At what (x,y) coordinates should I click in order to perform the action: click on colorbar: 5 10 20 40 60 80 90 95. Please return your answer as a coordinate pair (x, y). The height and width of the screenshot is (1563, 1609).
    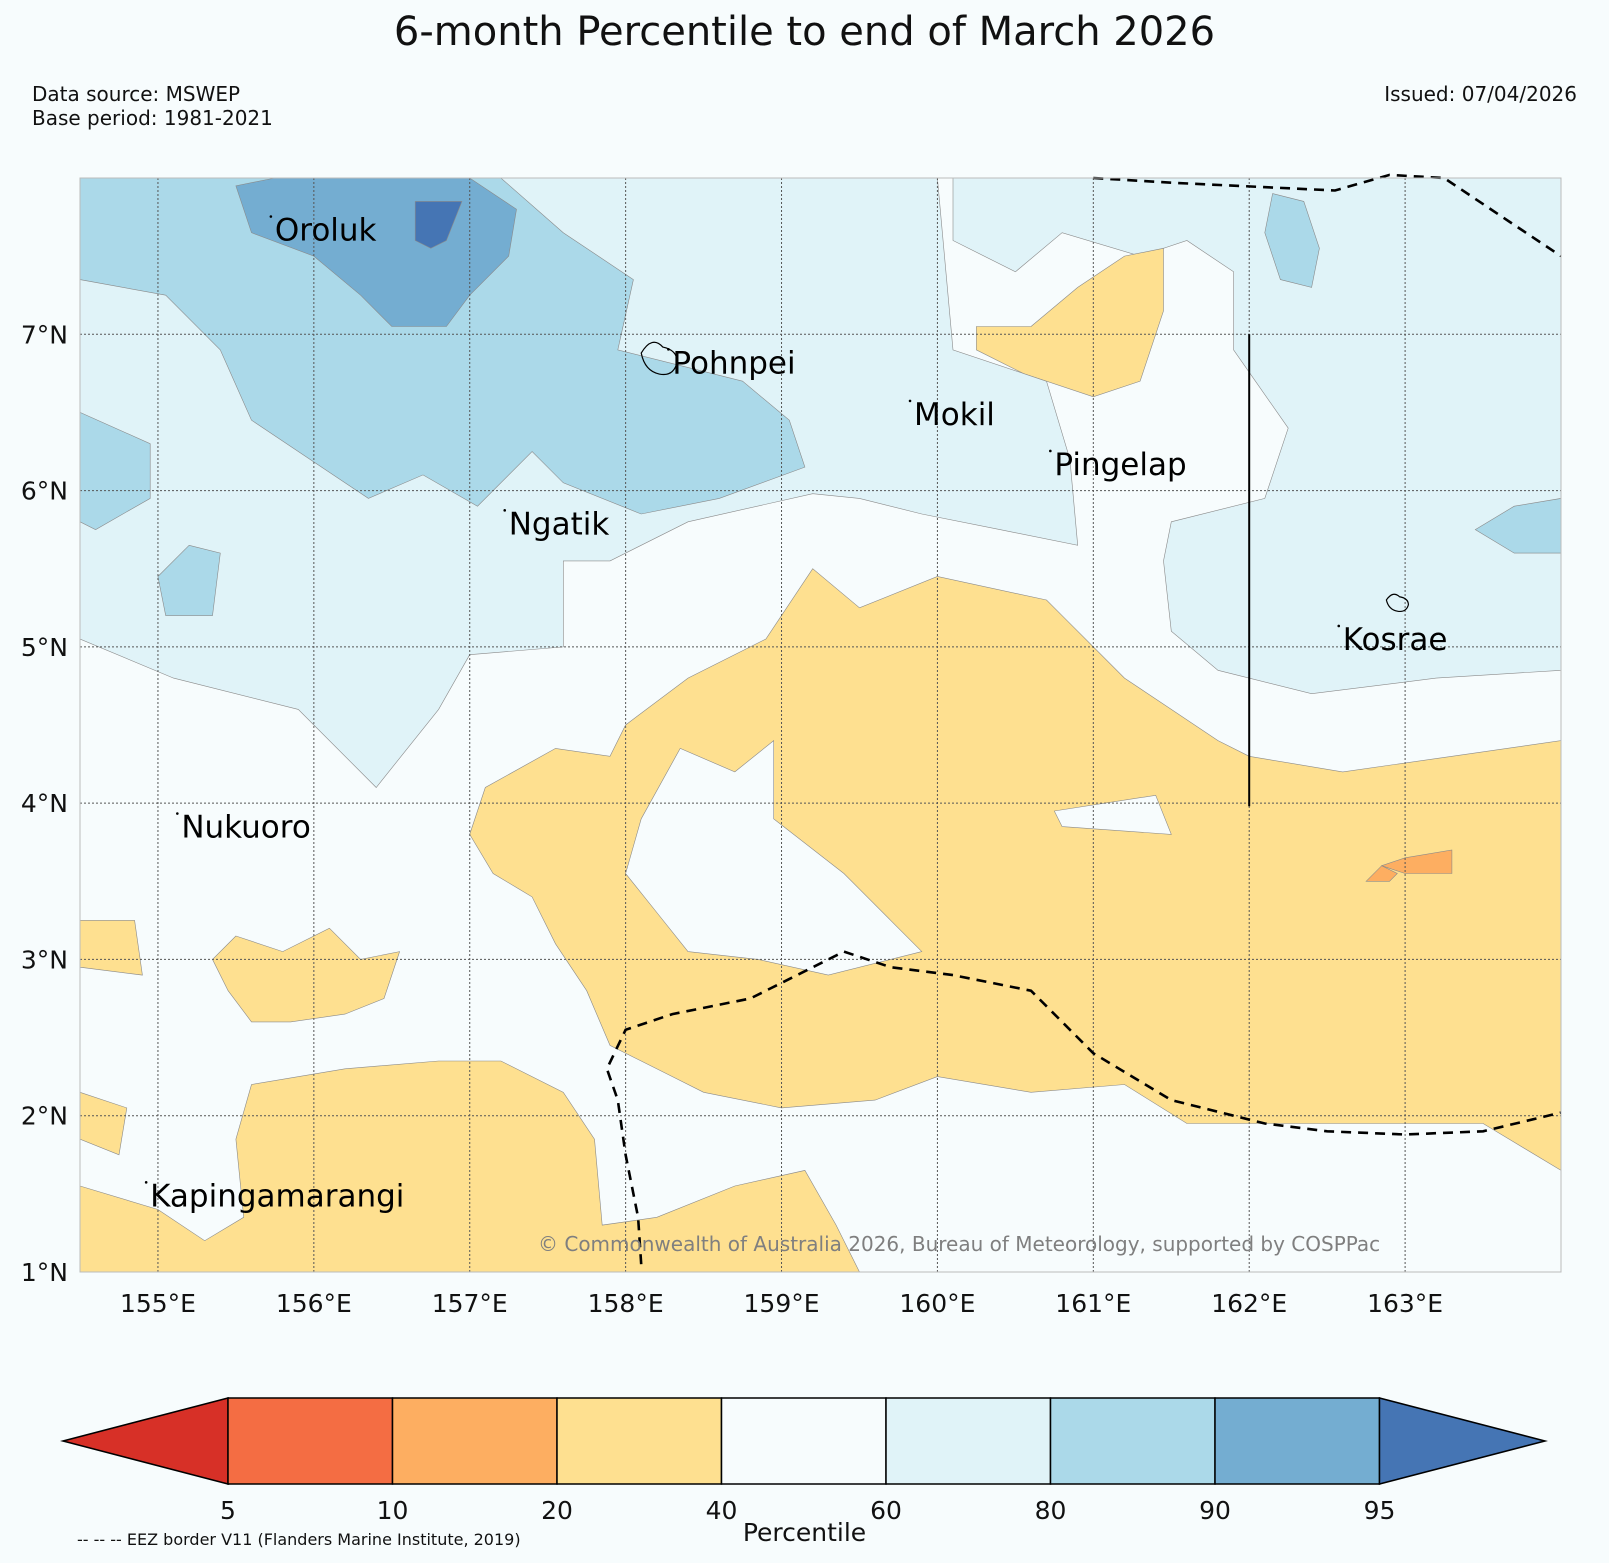
    Looking at the image, I should click on (804, 1461).